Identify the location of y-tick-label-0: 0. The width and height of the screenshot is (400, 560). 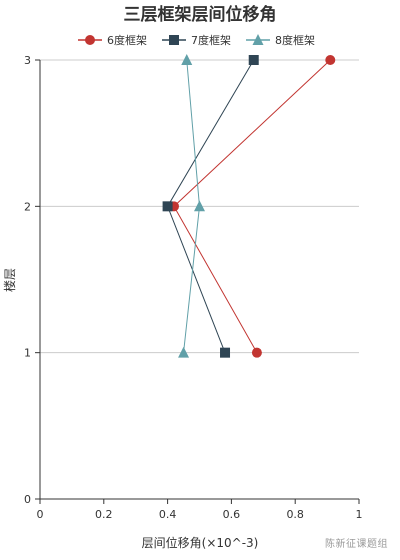
(27, 499).